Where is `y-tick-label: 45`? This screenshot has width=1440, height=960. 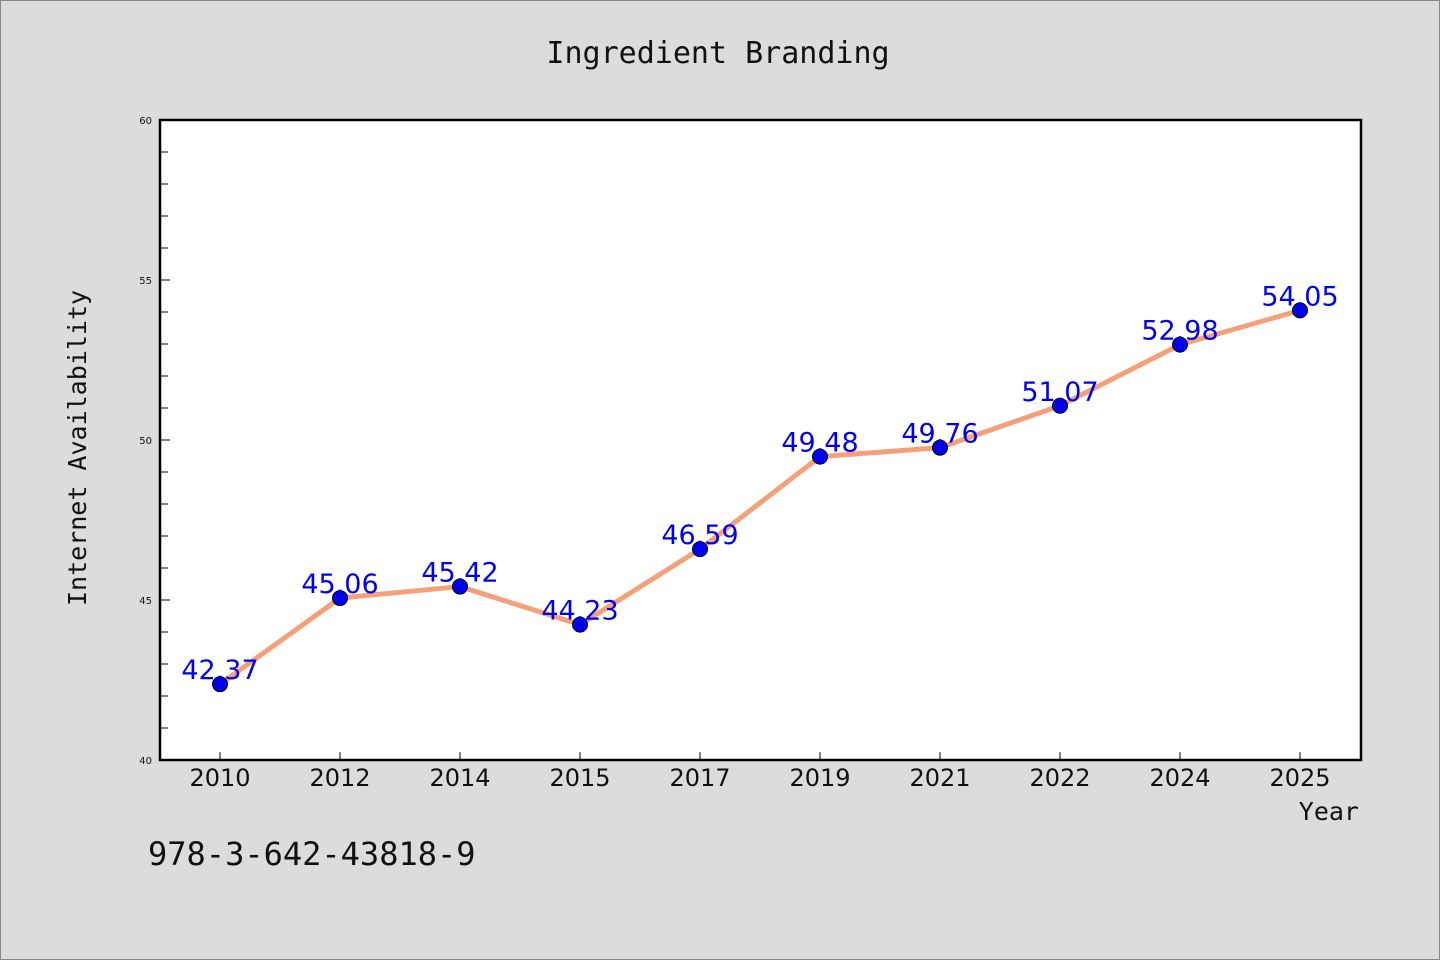 y-tick-label: 45 is located at coordinates (145, 601).